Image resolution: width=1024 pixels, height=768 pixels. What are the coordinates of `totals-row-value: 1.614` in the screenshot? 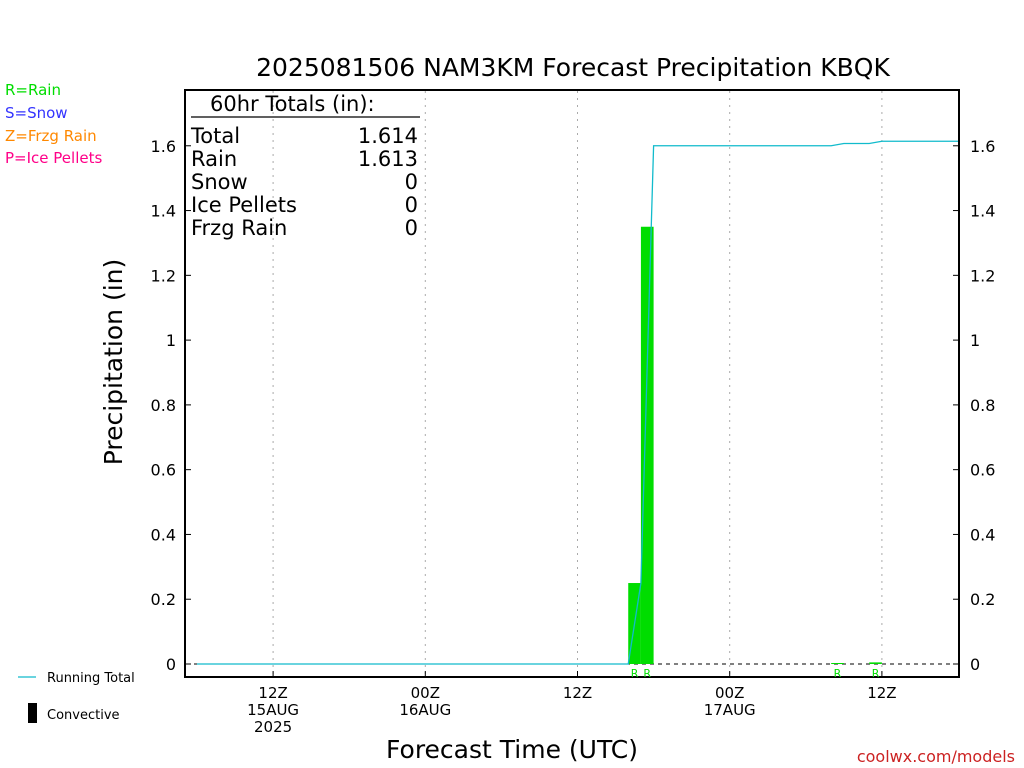 It's located at (388, 136).